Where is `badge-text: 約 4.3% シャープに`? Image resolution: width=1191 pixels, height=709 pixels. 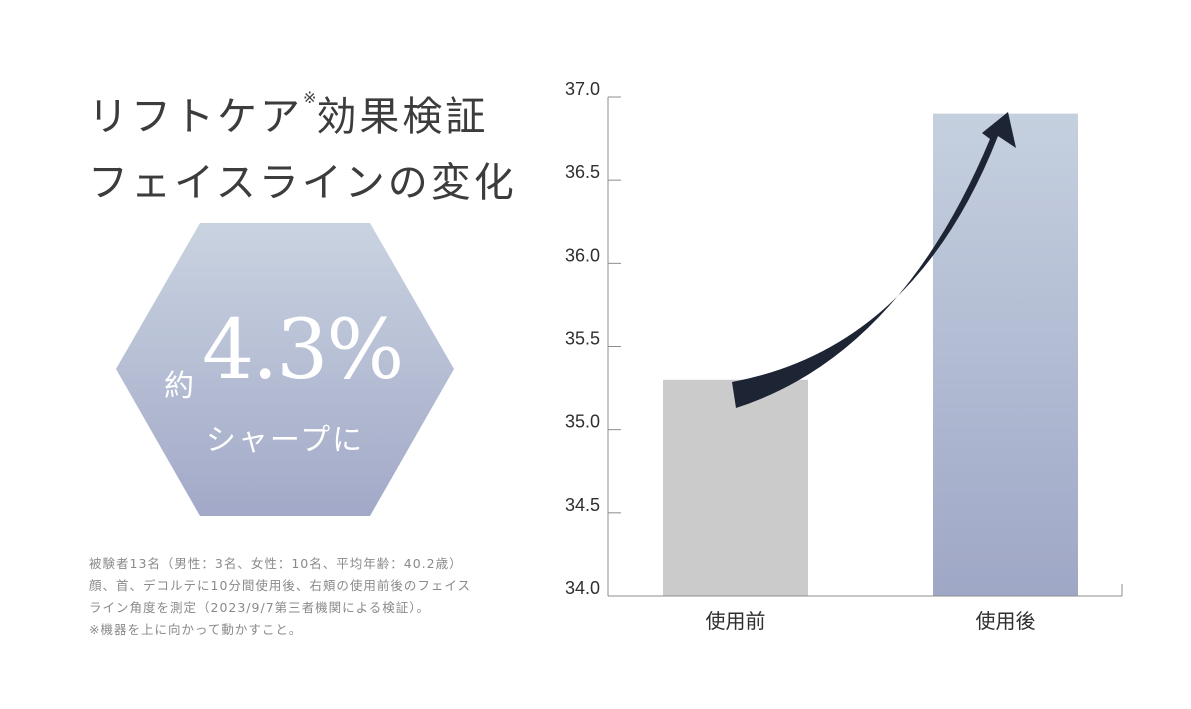
badge-text: 約 4.3% シャープに is located at coordinates (285, 369).